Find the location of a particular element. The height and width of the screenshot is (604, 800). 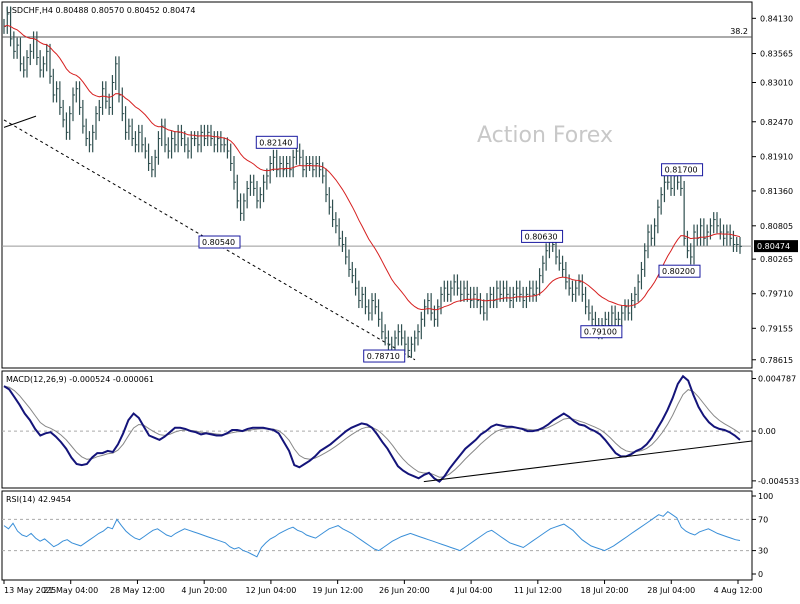

macd-support-trendline is located at coordinates (588, 461).